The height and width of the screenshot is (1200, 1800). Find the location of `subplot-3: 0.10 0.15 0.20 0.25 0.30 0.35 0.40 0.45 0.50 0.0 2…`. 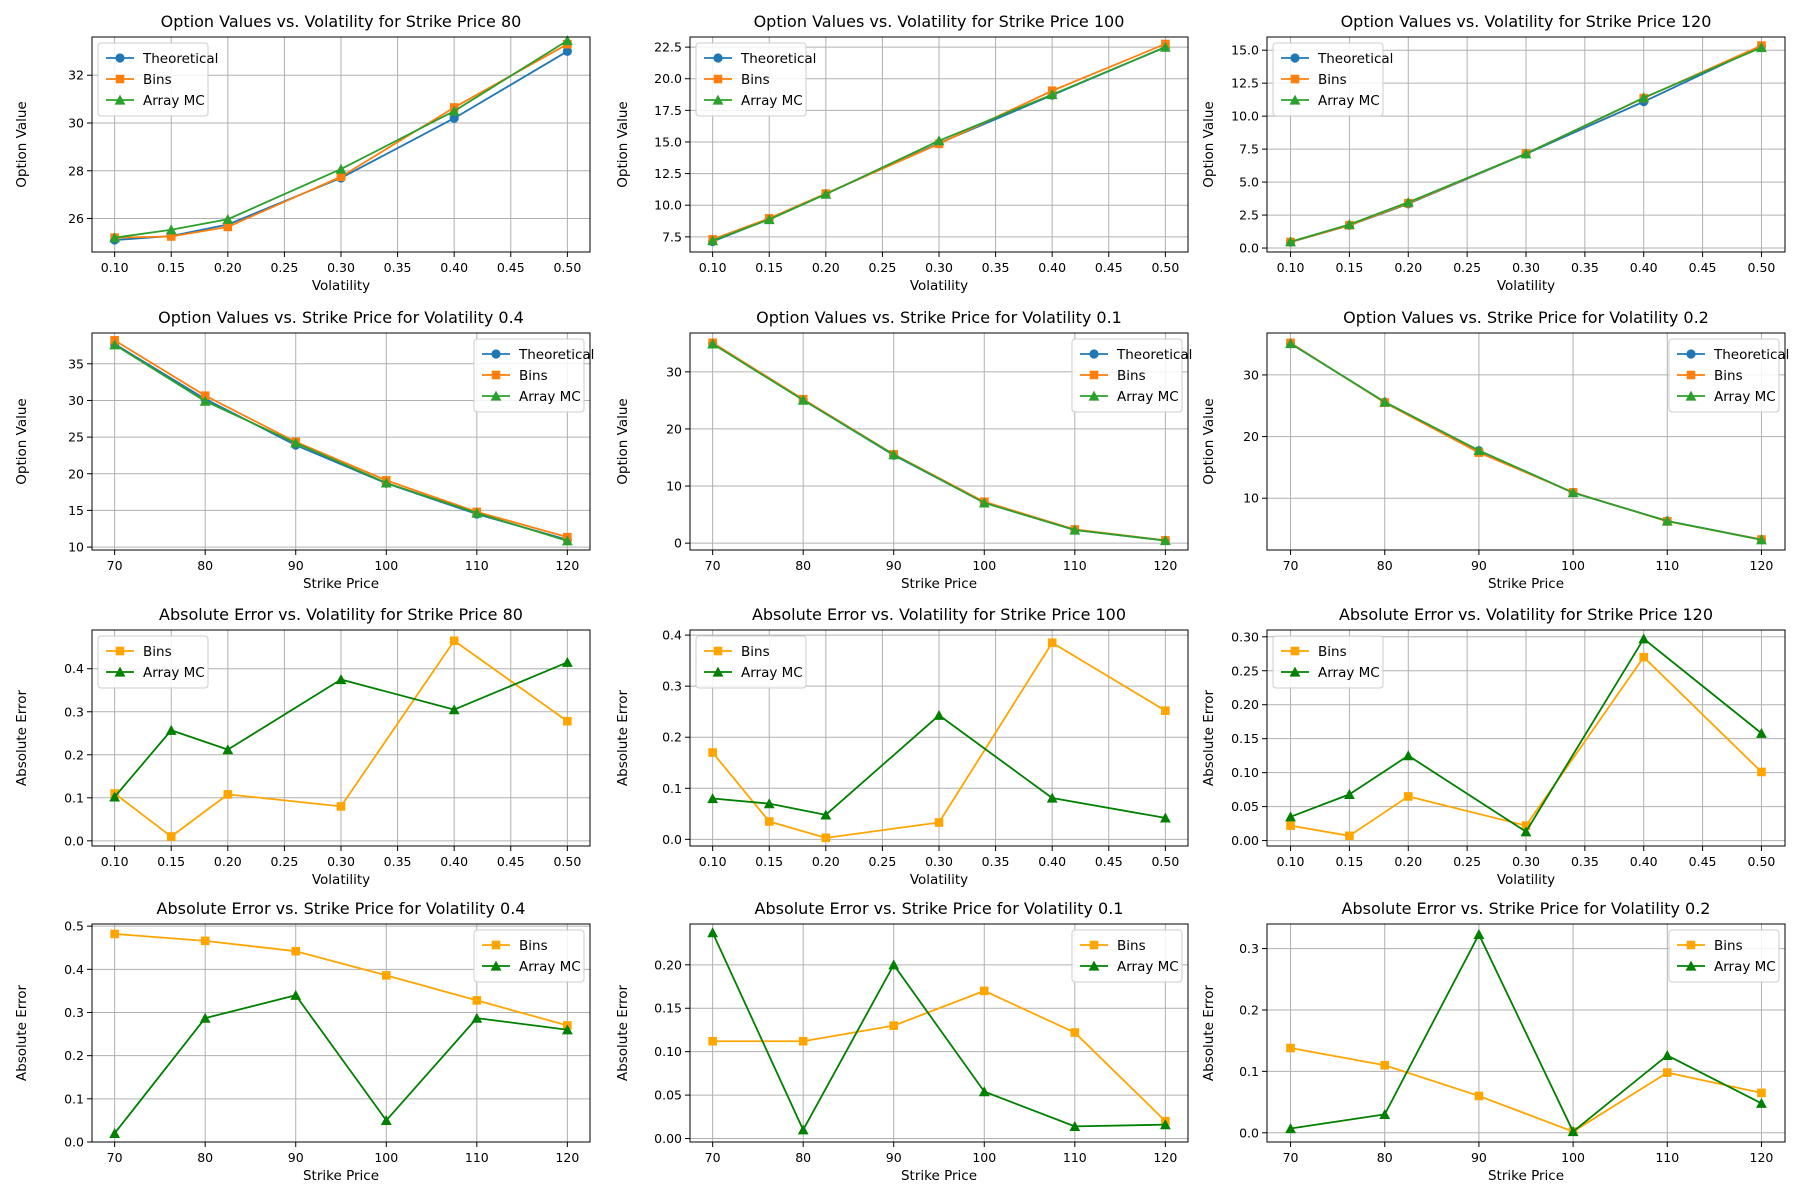

subplot-3: 0.10 0.15 0.20 0.25 0.30 0.35 0.40 0.45 0.50 0.0 2… is located at coordinates (1493, 153).